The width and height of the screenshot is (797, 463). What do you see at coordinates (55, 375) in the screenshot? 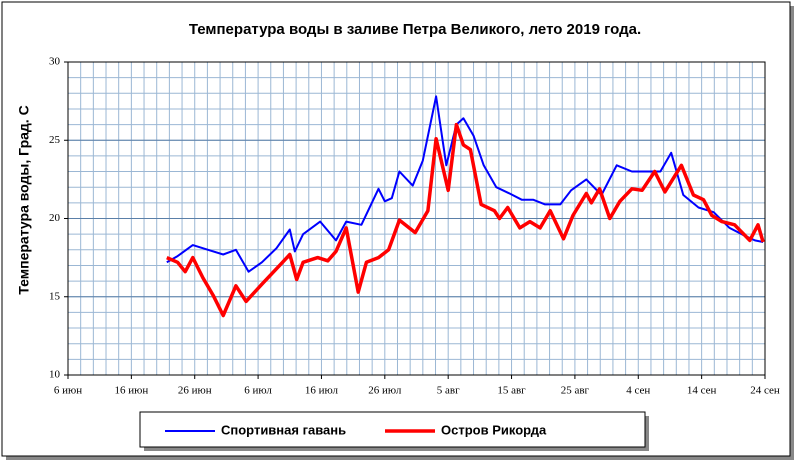
I see `y-tick-label: 10` at bounding box center [55, 375].